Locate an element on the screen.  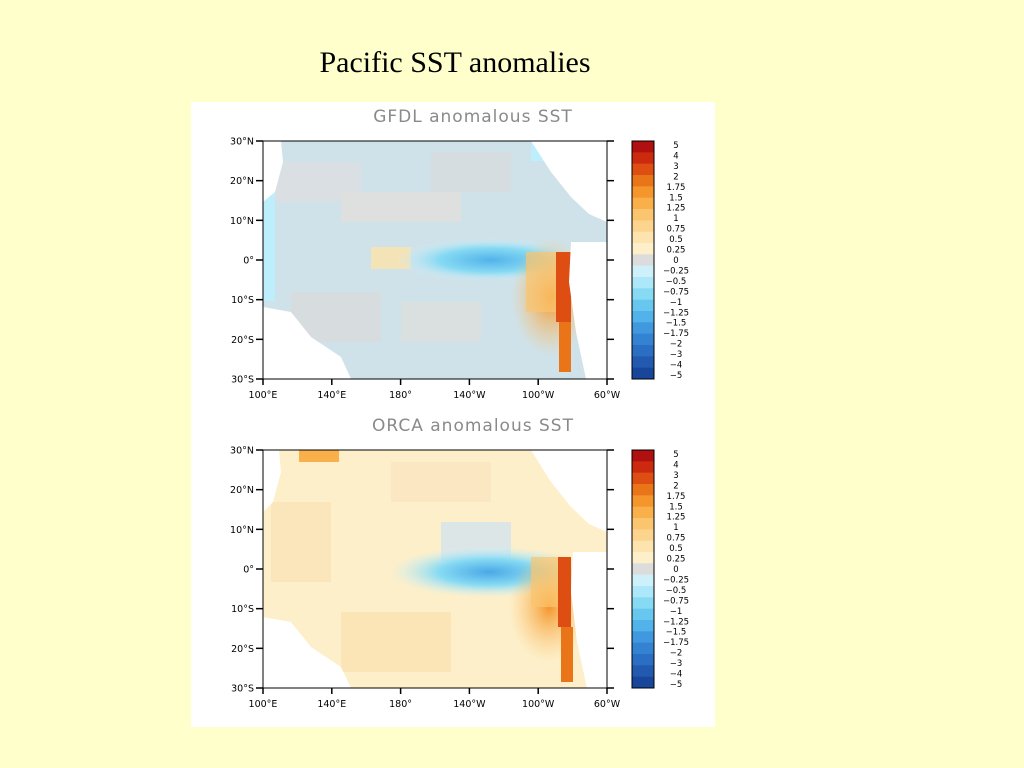
orca-colorbar-label: 0.5 is located at coordinates (676, 549).